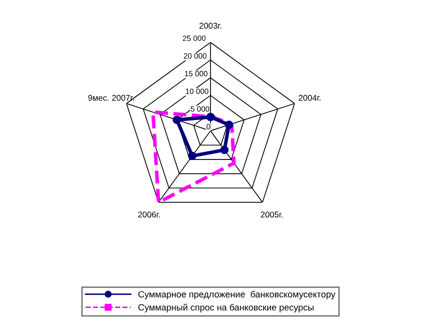  Describe the element at coordinates (210, 25) in the screenshot. I see `spoke-label: 2003г.` at that location.